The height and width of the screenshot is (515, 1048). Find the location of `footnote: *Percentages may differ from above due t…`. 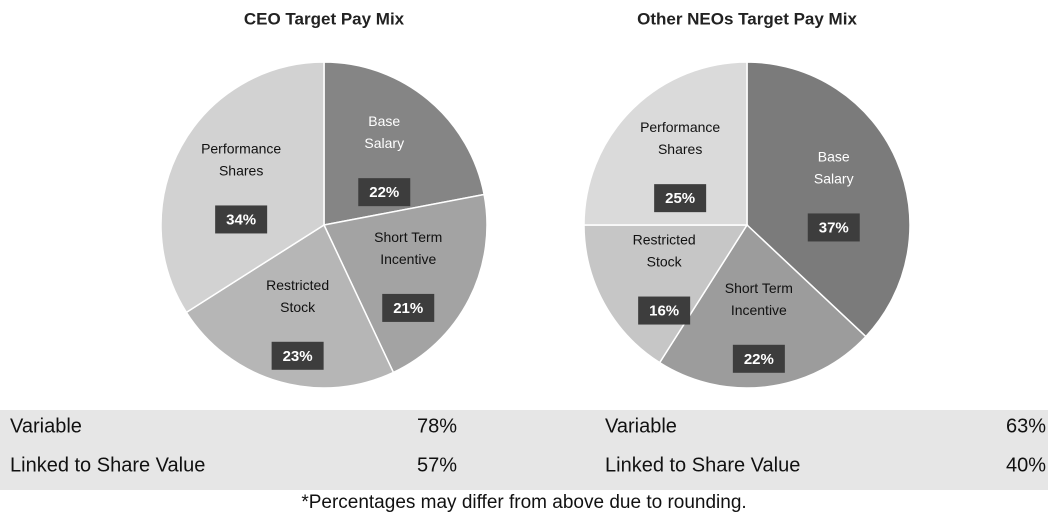

footnote: *Percentages may differ from above due t… is located at coordinates (523, 502).